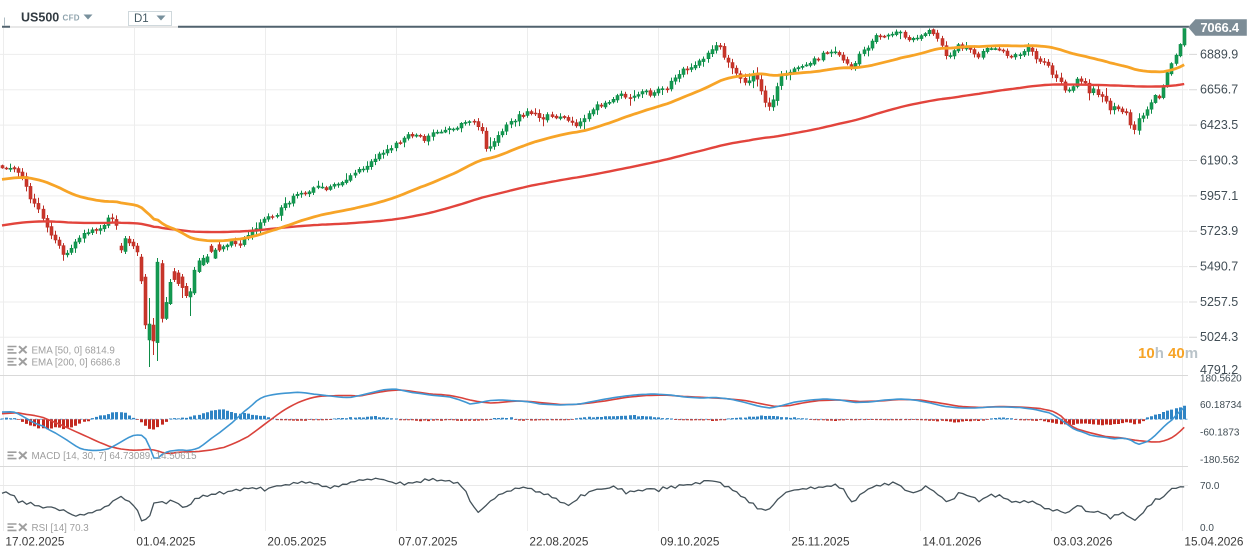 The width and height of the screenshot is (1260, 560). I want to click on svg-text: 17.02.2025, so click(34, 542).